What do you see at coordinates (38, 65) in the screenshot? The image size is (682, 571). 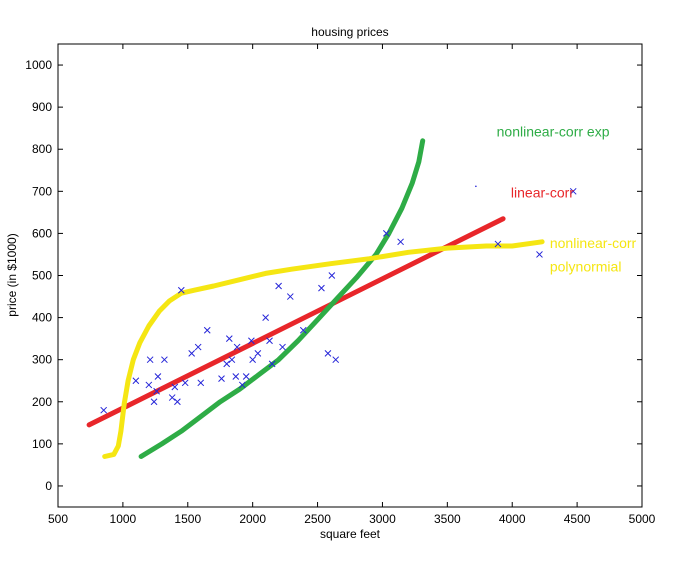 I see `y-tick-label: 1000` at bounding box center [38, 65].